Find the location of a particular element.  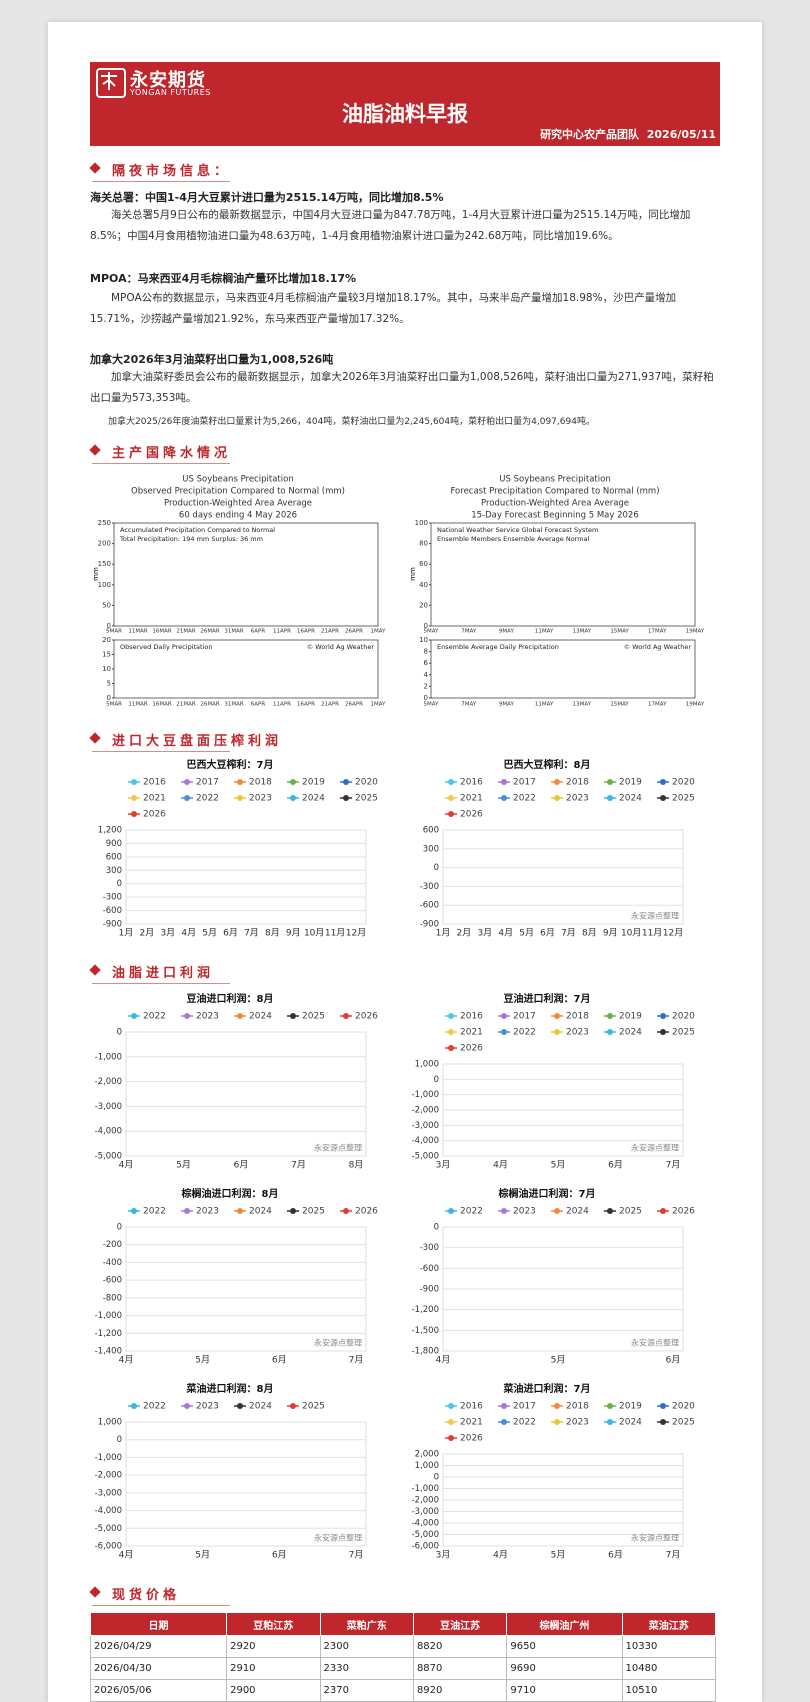

x-tick-label: 13MAY is located at coordinates (582, 632).